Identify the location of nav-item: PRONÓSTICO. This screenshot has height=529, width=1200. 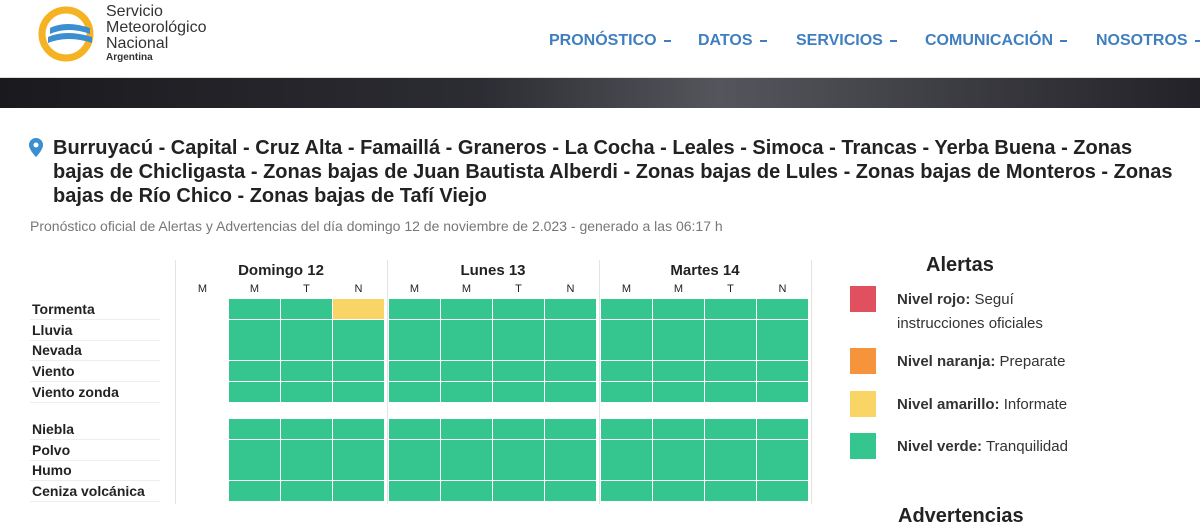
(610, 41).